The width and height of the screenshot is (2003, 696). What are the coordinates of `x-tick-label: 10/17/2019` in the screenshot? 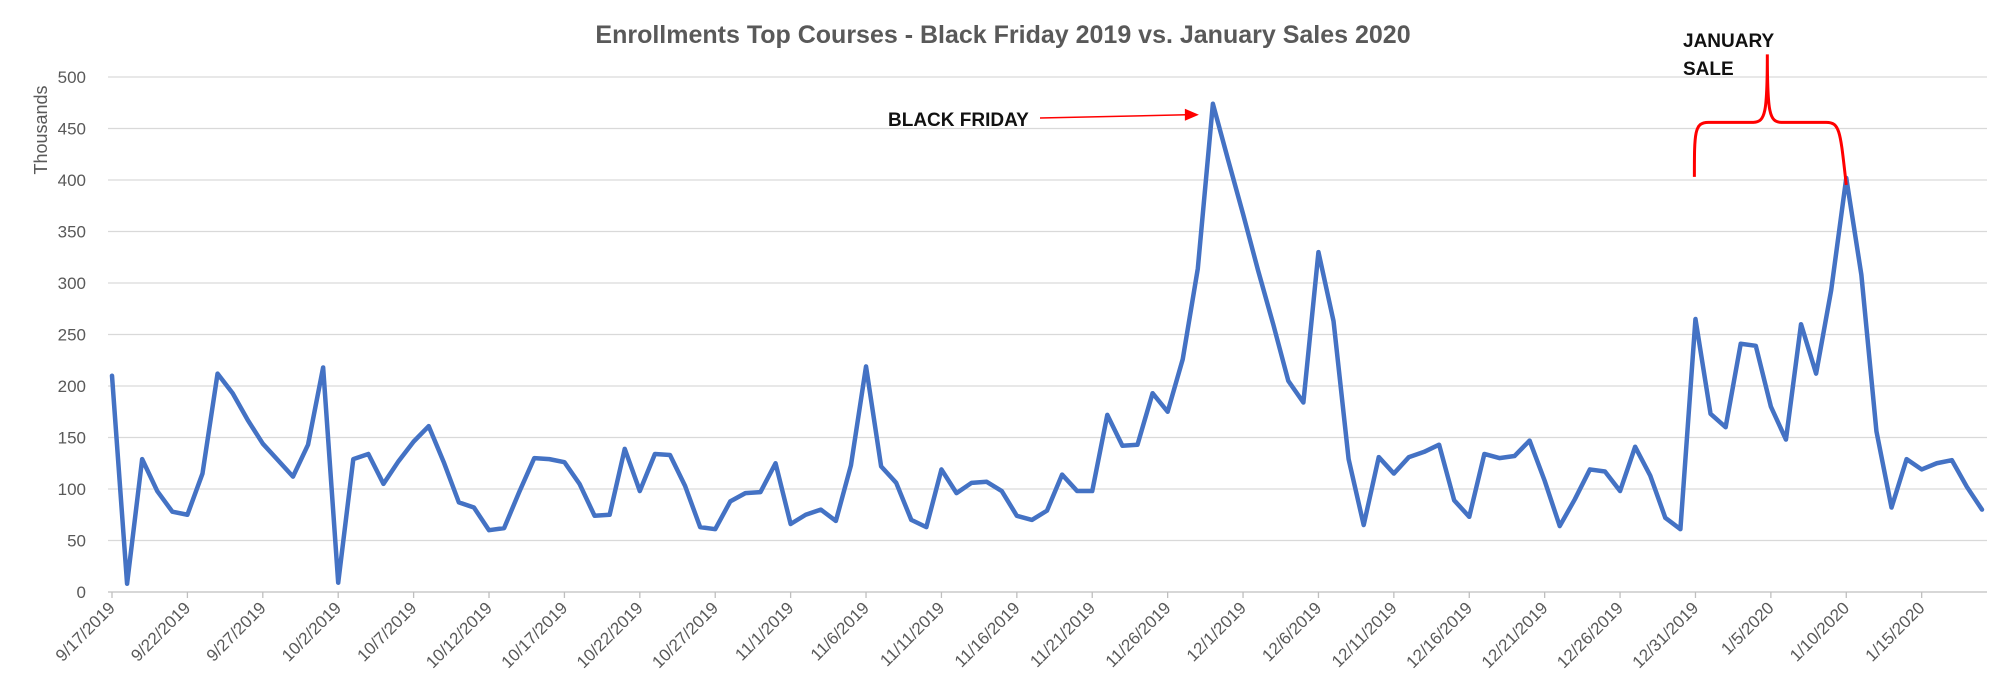 It's located at (535, 635).